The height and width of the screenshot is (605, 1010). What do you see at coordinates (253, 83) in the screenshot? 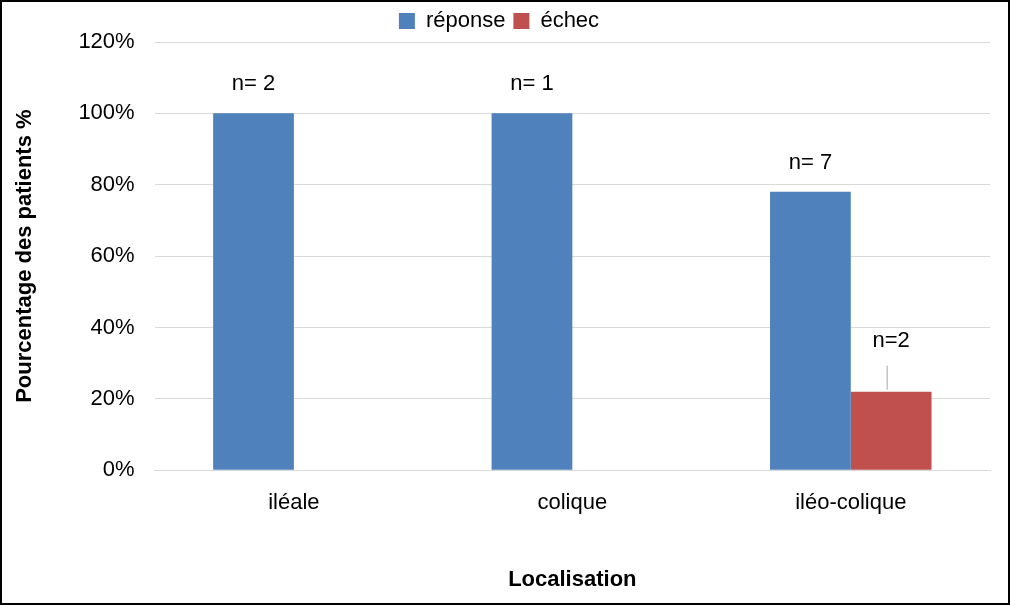
I see `annotation: n= 2` at bounding box center [253, 83].